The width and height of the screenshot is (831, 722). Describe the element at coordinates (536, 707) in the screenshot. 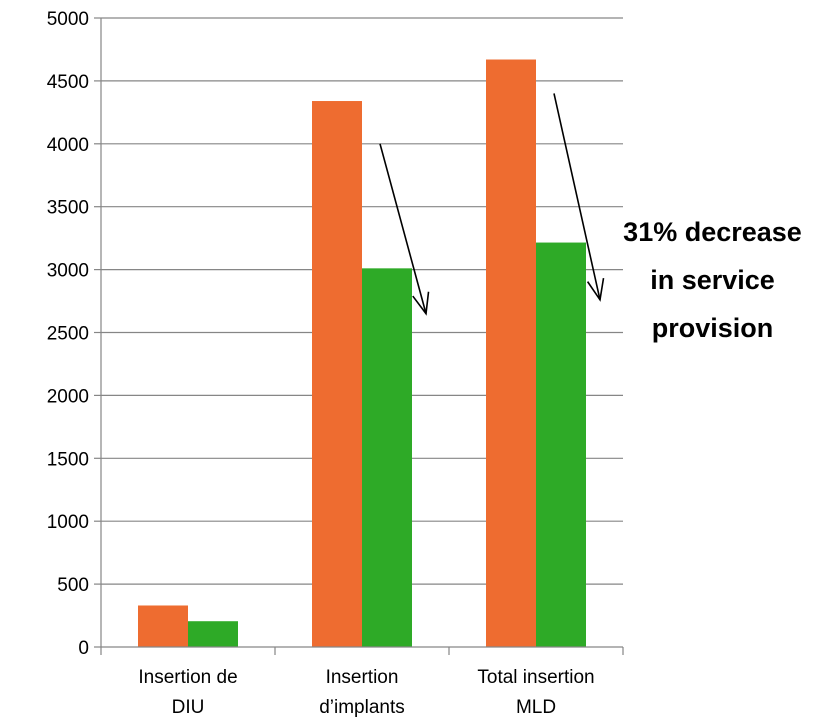

I see `x-category-label: MLD` at that location.